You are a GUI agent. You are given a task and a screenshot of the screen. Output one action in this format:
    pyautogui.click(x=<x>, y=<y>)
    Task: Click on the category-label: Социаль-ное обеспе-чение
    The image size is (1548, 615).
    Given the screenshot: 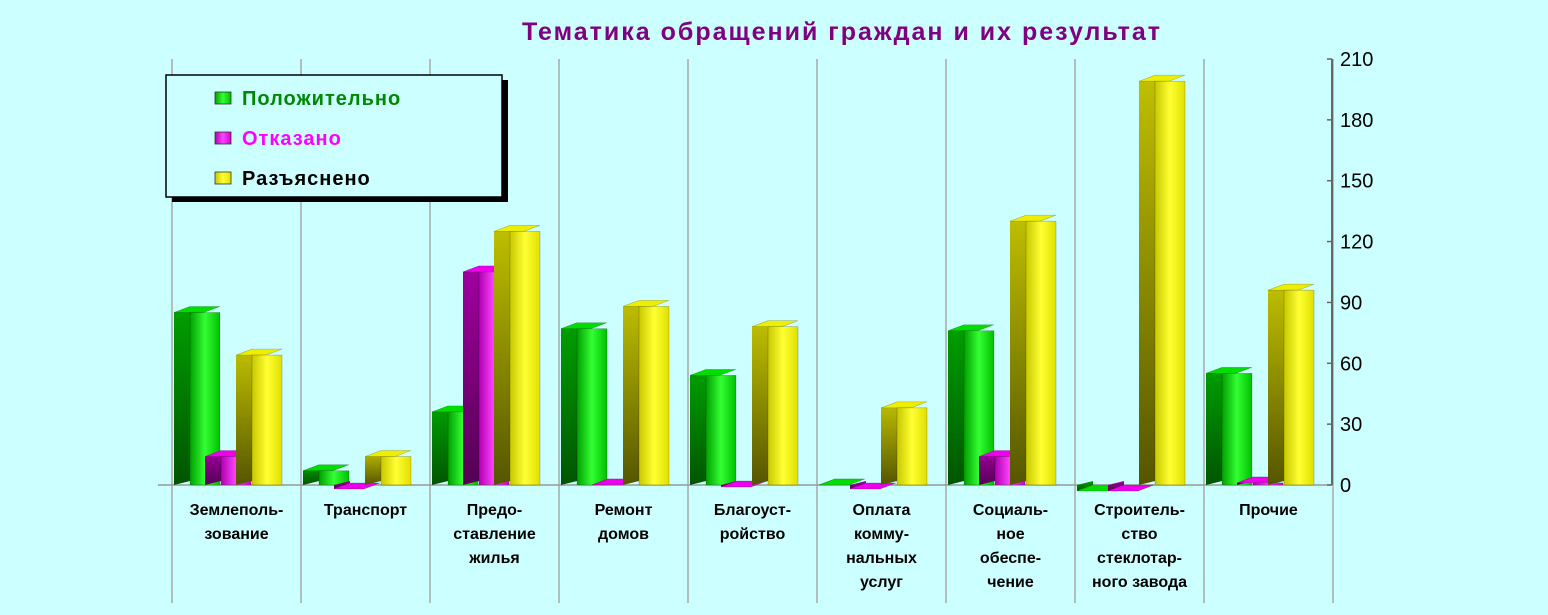 What is the action you would take?
    pyautogui.click(x=1010, y=546)
    